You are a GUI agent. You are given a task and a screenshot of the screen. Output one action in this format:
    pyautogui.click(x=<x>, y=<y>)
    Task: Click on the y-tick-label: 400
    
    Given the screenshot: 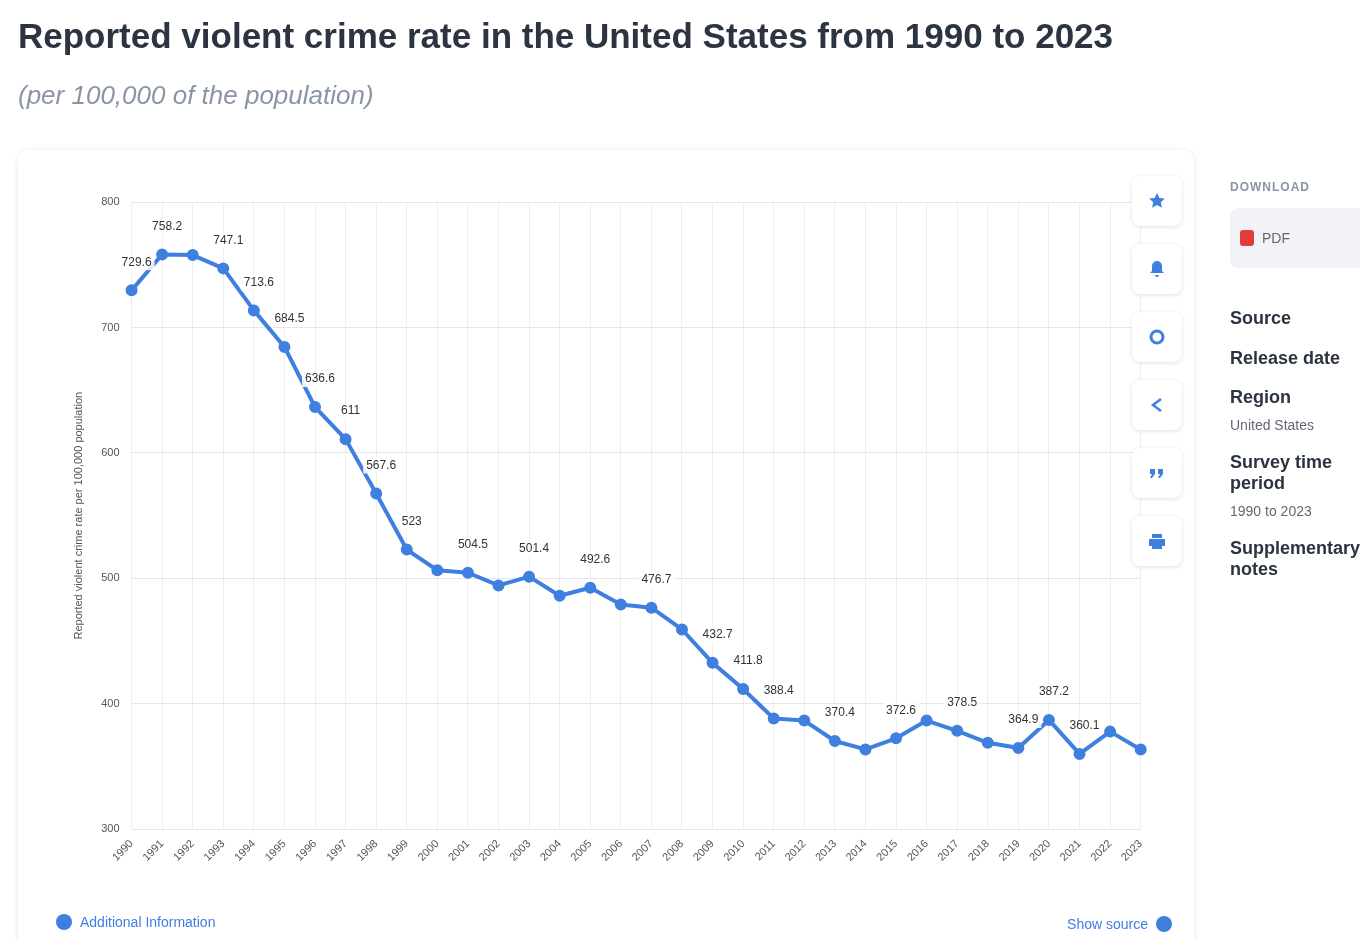 What is the action you would take?
    pyautogui.click(x=110, y=702)
    